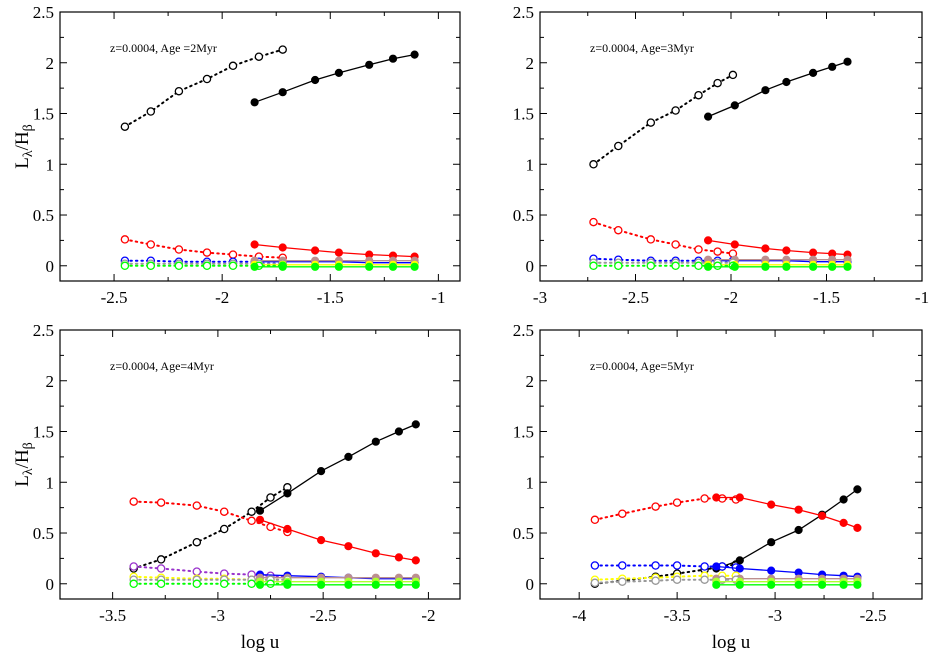 The image size is (931, 664). Describe the element at coordinates (731, 297) in the screenshot. I see `x-tick-label: -2` at that location.